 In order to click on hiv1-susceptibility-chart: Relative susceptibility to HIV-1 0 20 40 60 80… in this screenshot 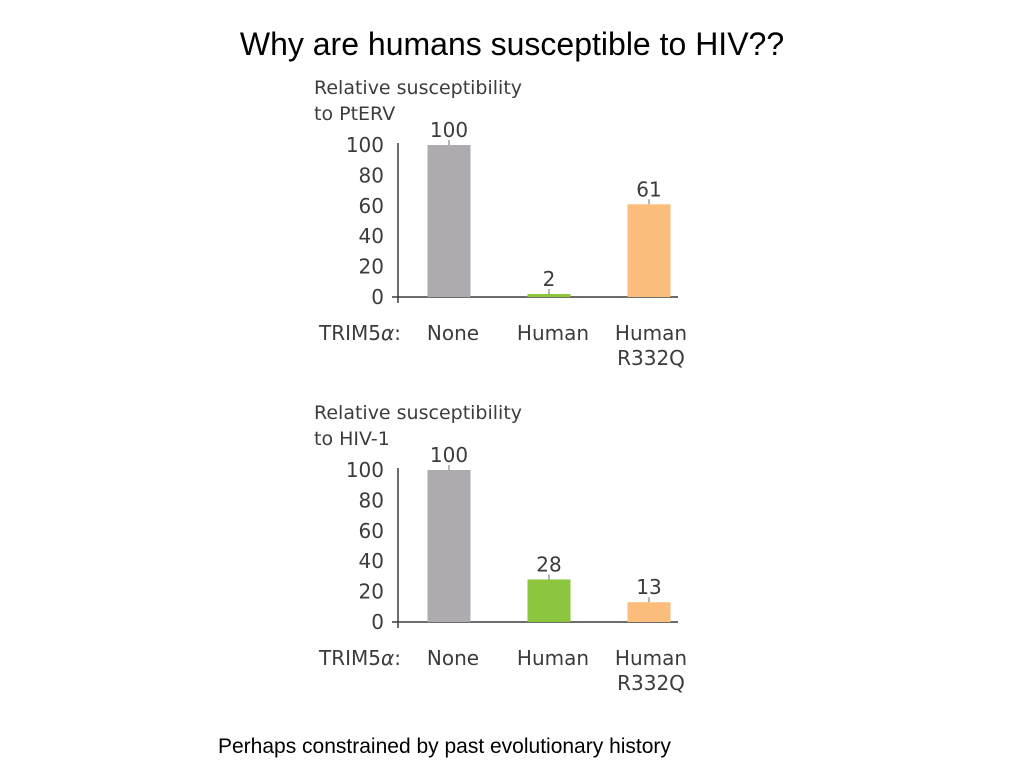, I will do `click(500, 548)`.